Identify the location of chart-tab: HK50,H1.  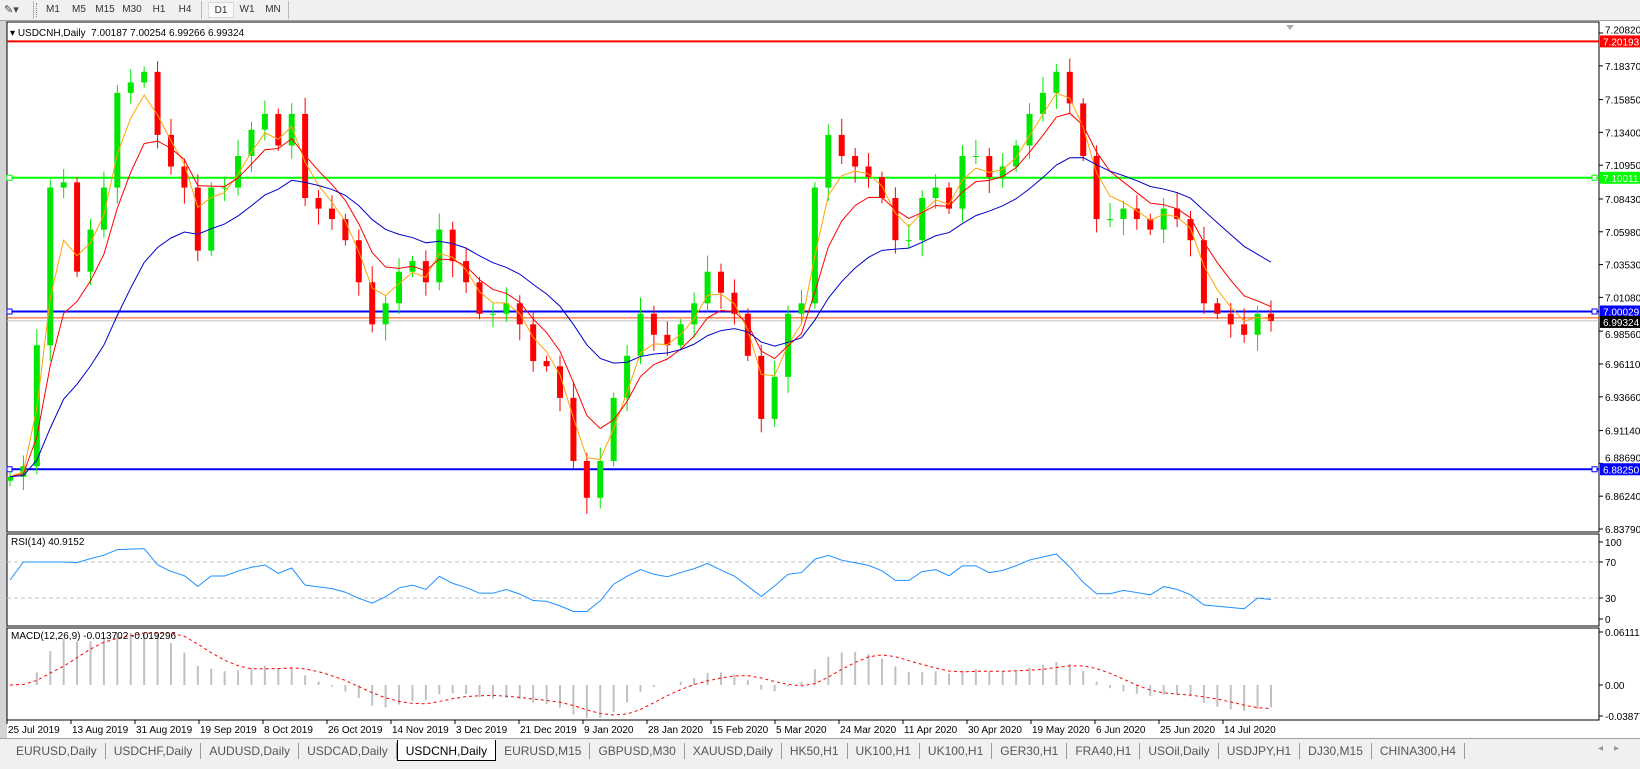
(815, 751).